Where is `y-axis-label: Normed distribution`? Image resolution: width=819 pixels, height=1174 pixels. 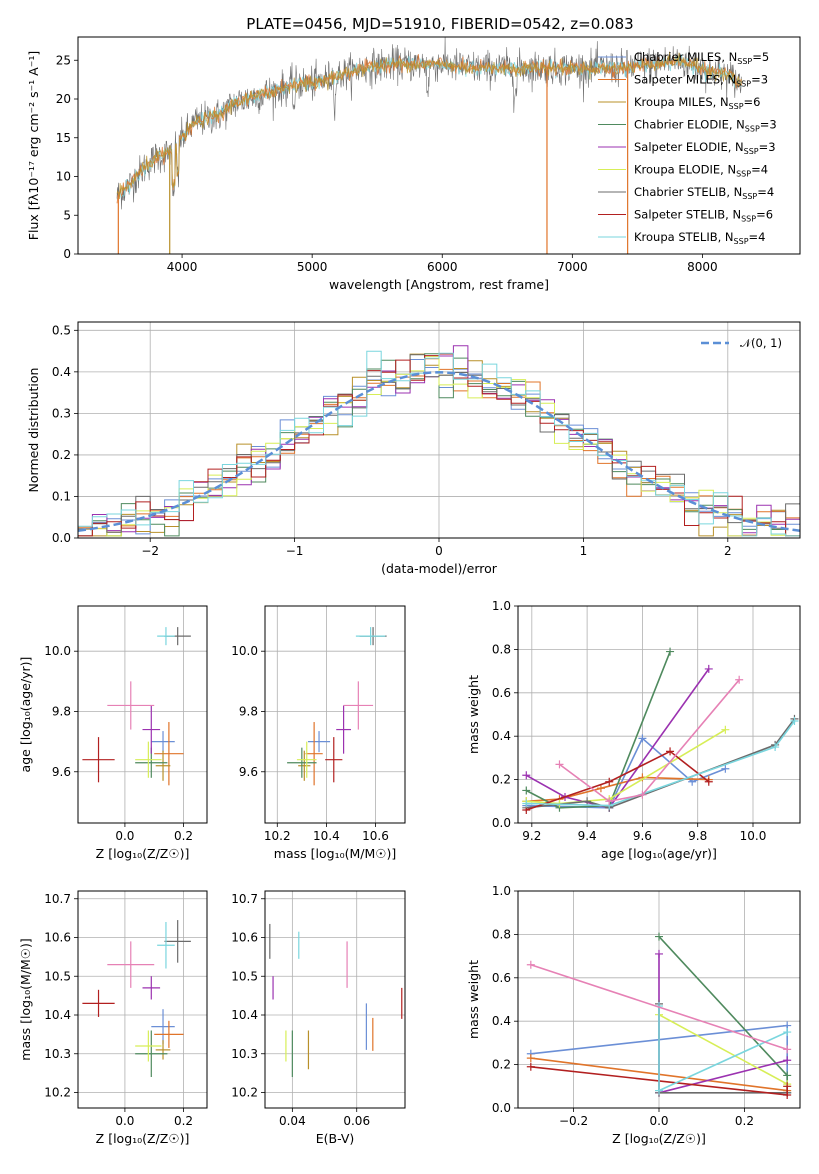
y-axis-label: Normed distribution is located at coordinates (33, 430).